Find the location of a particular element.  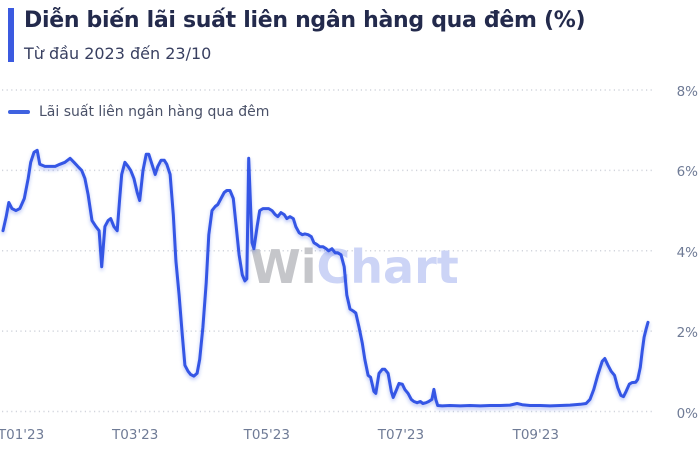

legend: Lãi suất liên ngân hàng qua đêm is located at coordinates (138, 112).